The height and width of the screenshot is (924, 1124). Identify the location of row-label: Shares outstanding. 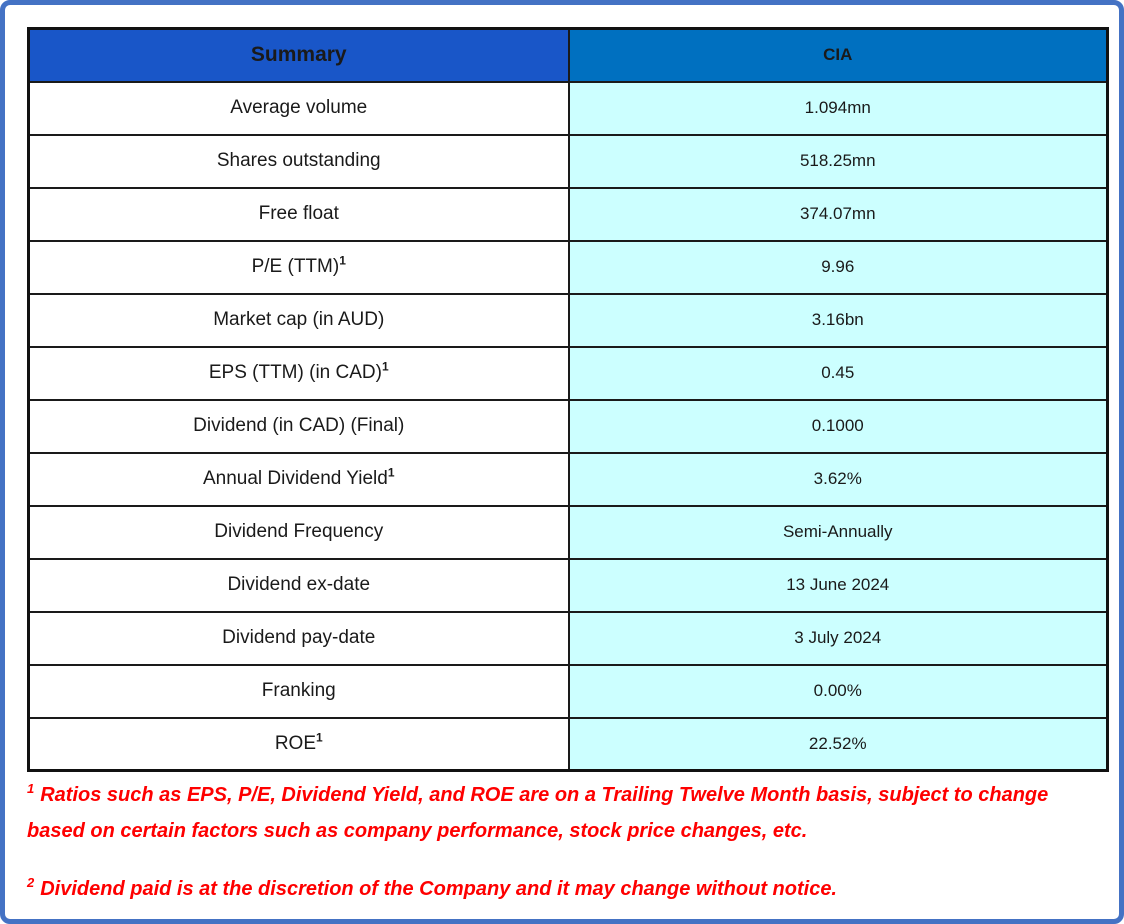
(298, 161).